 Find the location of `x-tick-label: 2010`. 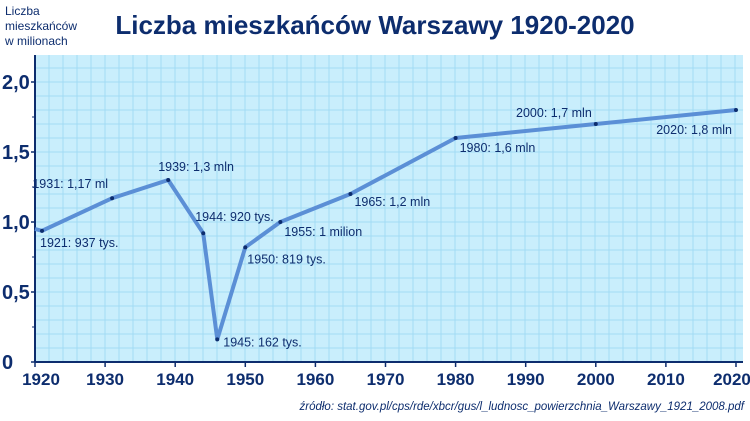

x-tick-label: 2010 is located at coordinates (666, 379).